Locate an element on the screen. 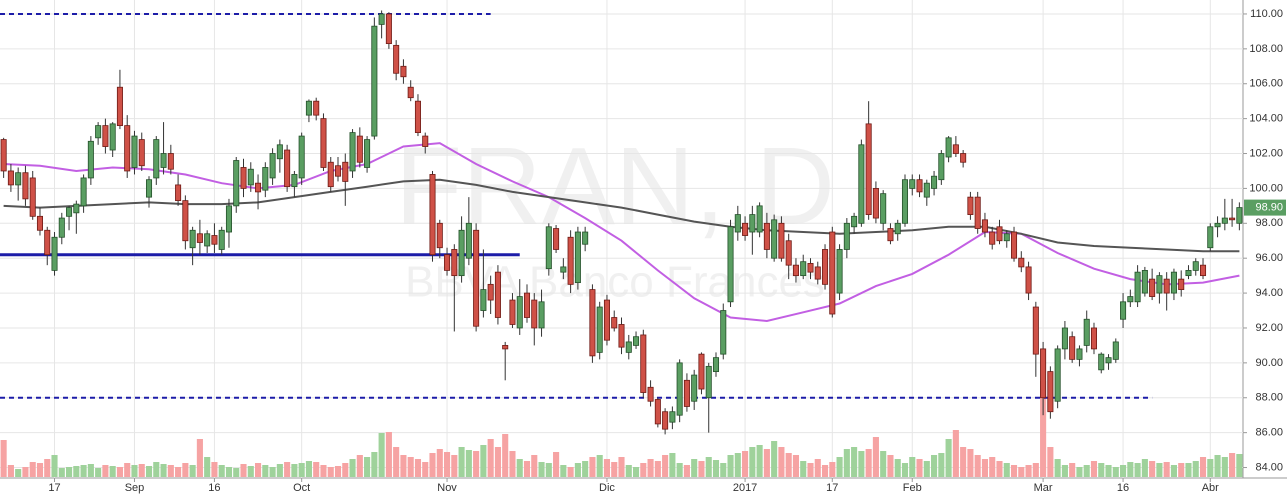 The height and width of the screenshot is (495, 1287). x-tick-label: Mar is located at coordinates (1043, 488).